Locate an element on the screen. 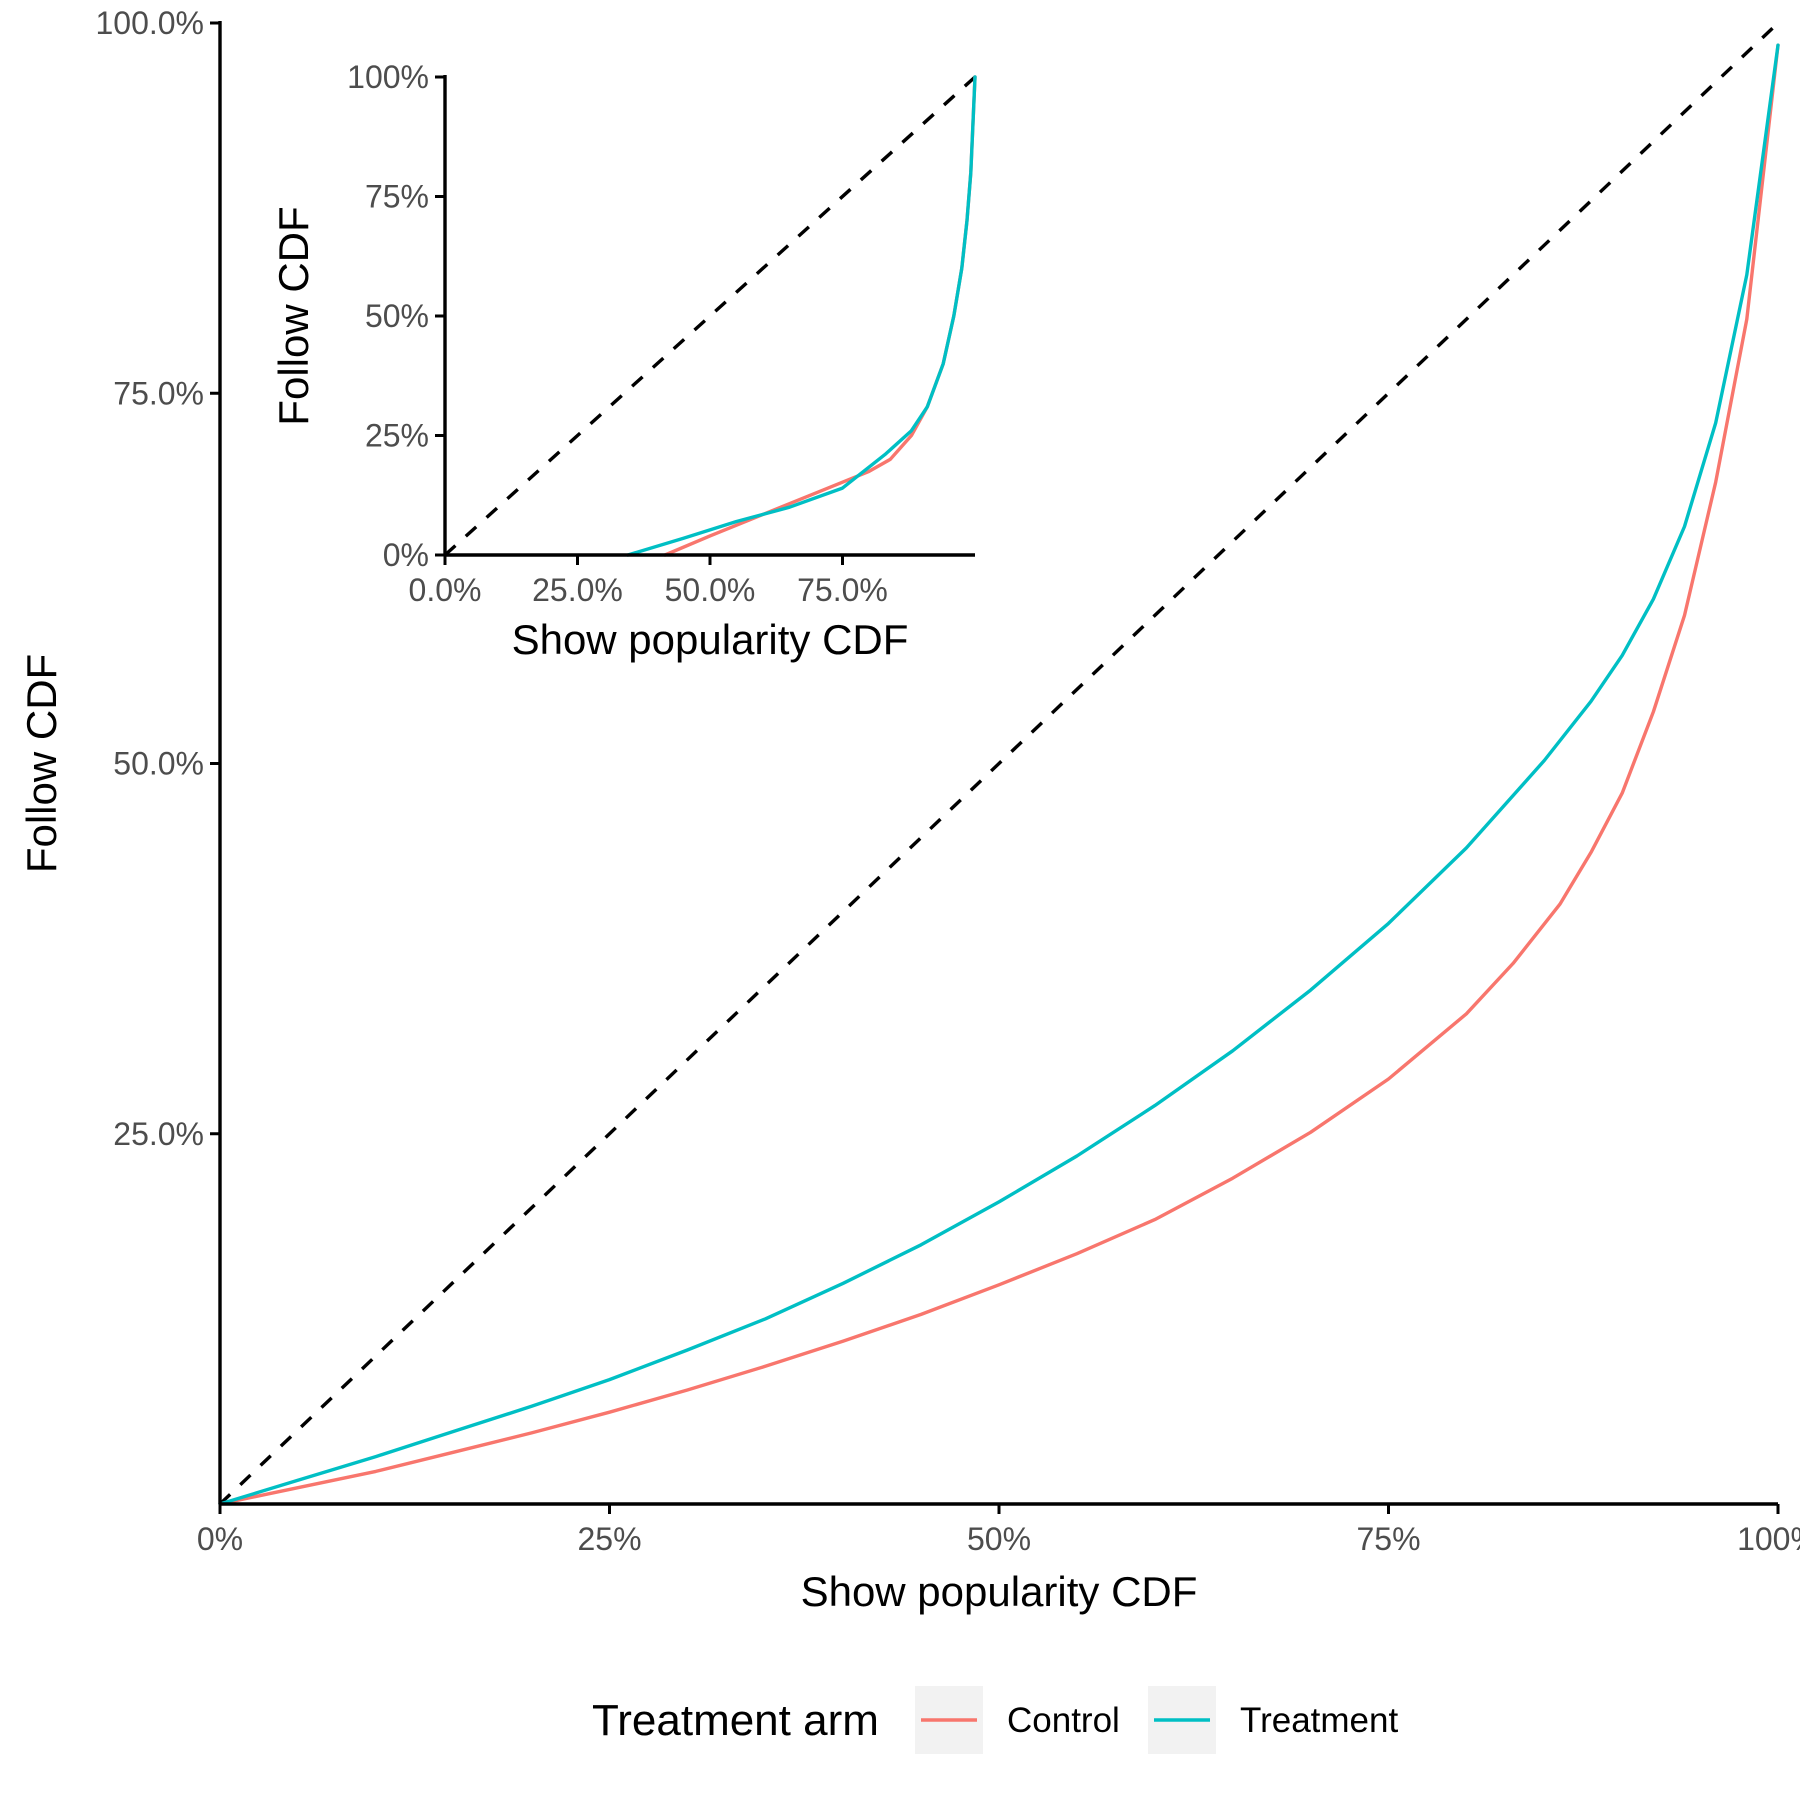  legend: Treatment arm Control Treatment is located at coordinates (995, 1720).